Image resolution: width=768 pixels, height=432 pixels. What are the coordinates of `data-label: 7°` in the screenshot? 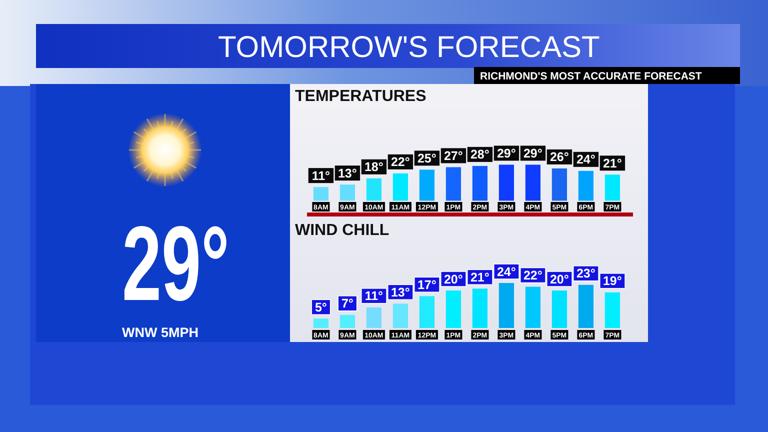 It's located at (347, 303).